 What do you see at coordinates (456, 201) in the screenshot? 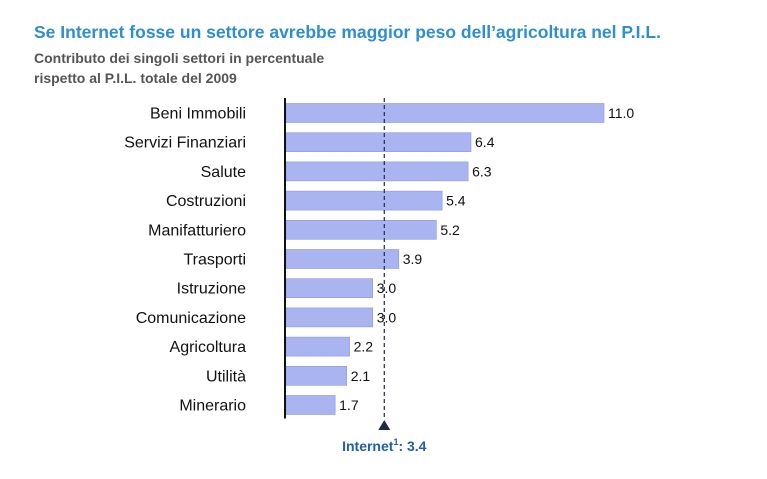
I see `value-label-3: 5.4` at bounding box center [456, 201].